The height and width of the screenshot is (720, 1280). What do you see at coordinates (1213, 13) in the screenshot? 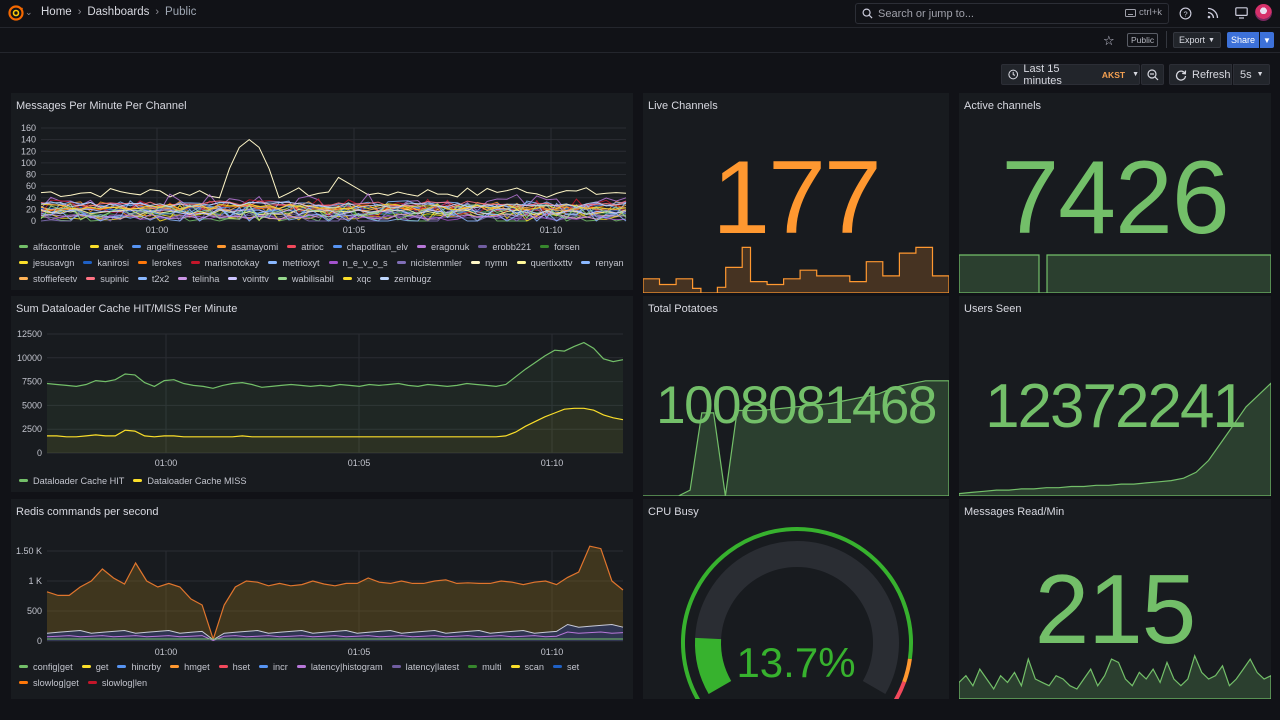
I see `rss-news-icon` at bounding box center [1213, 13].